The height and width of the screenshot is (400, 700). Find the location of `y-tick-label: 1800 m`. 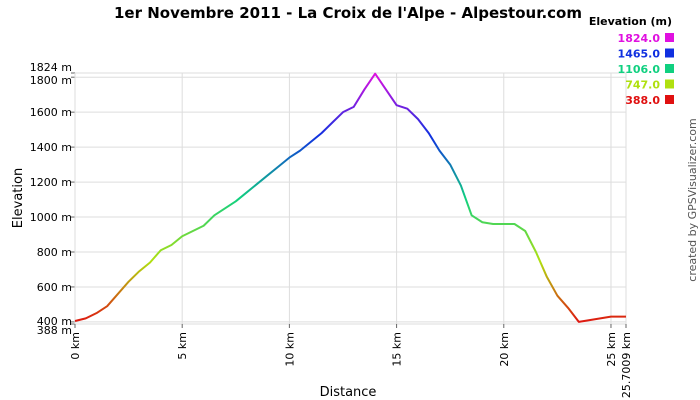

y-tick-label: 1800 m is located at coordinates (51, 80).